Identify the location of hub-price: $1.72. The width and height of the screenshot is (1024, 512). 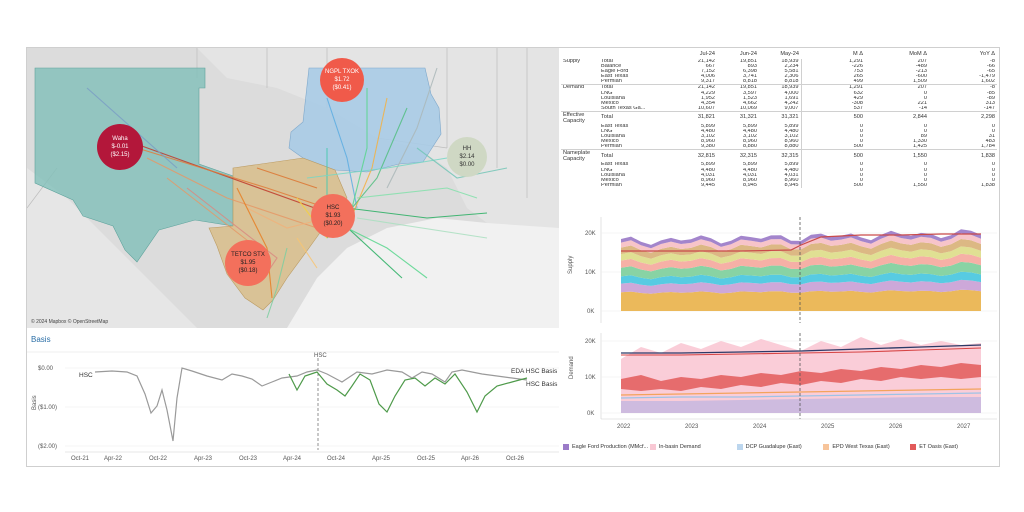
(342, 80).